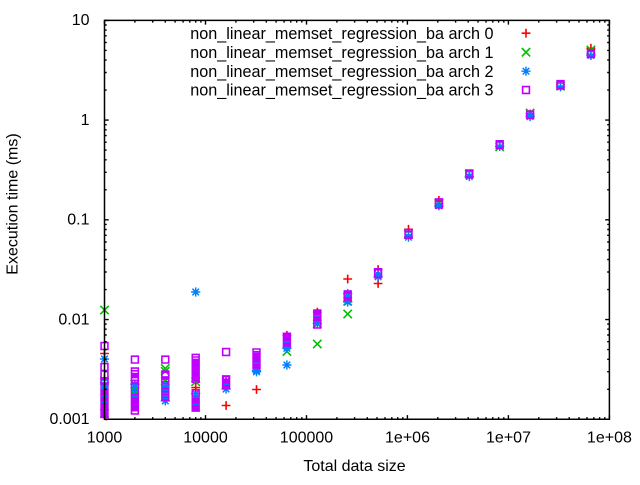 The width and height of the screenshot is (640, 485). I want to click on svg-text: 1000, so click(105, 438).